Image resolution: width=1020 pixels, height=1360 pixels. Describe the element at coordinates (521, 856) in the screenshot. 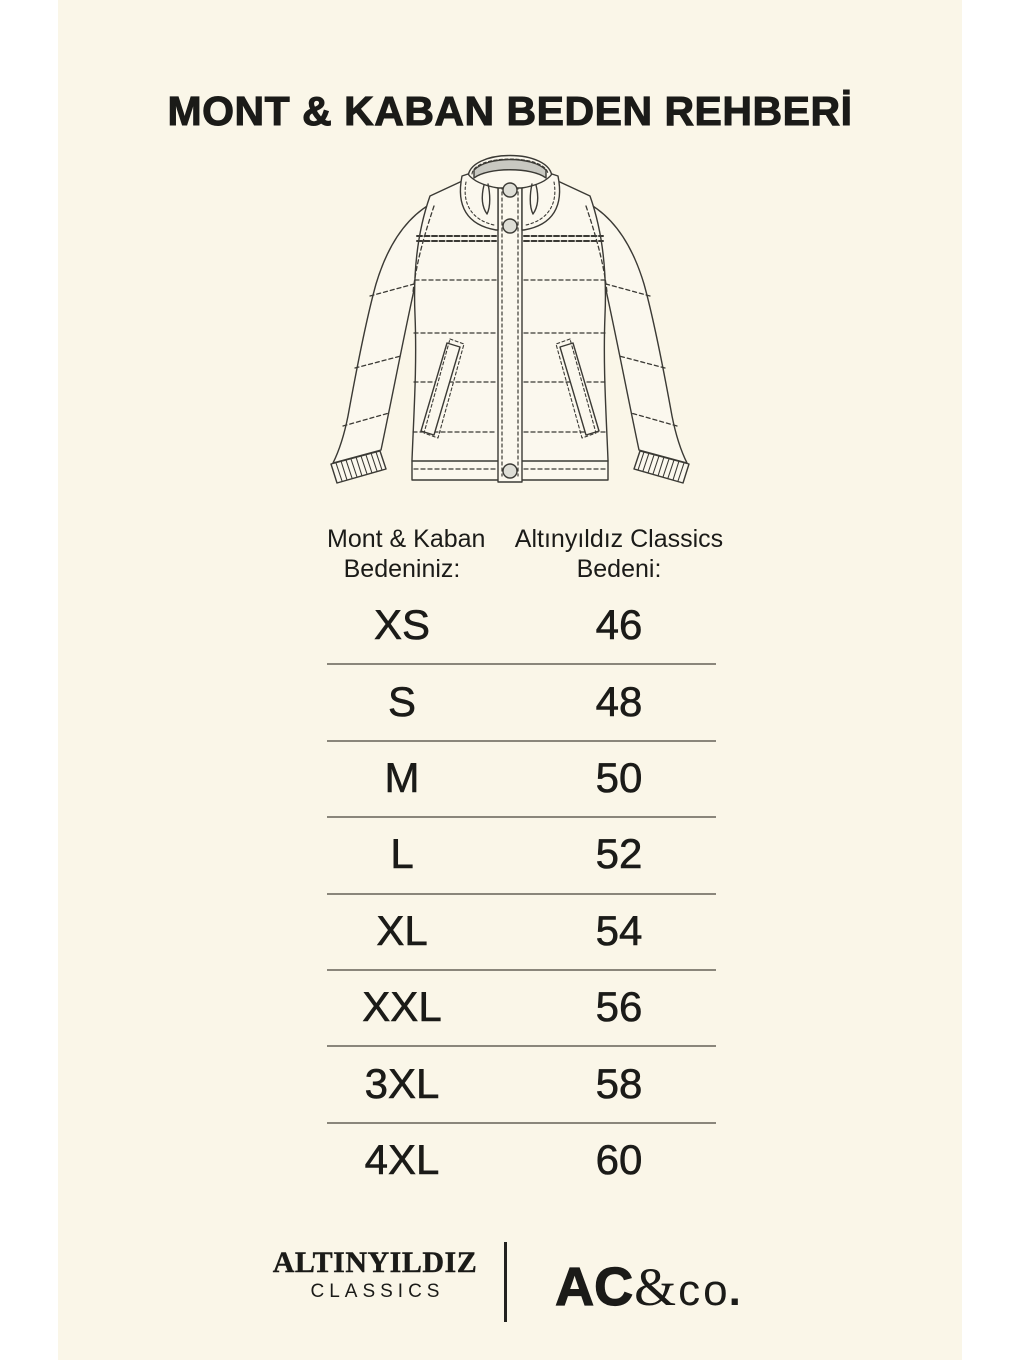

I see `table-row: L 52` at that location.